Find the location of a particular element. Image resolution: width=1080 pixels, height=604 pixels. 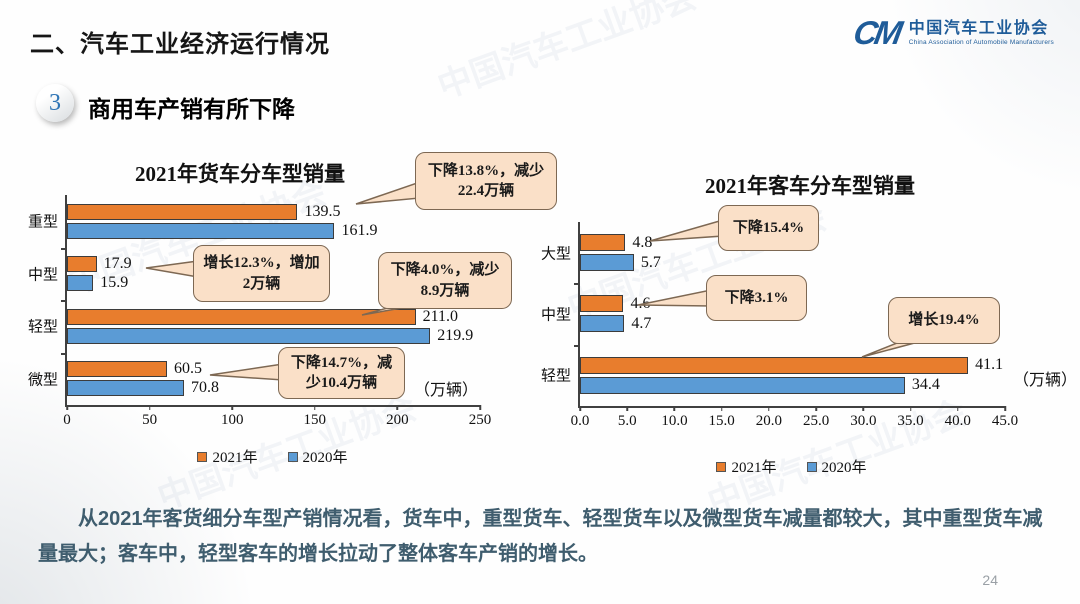

category-group: 微型 60.5 70.8 is located at coordinates (254, 378).